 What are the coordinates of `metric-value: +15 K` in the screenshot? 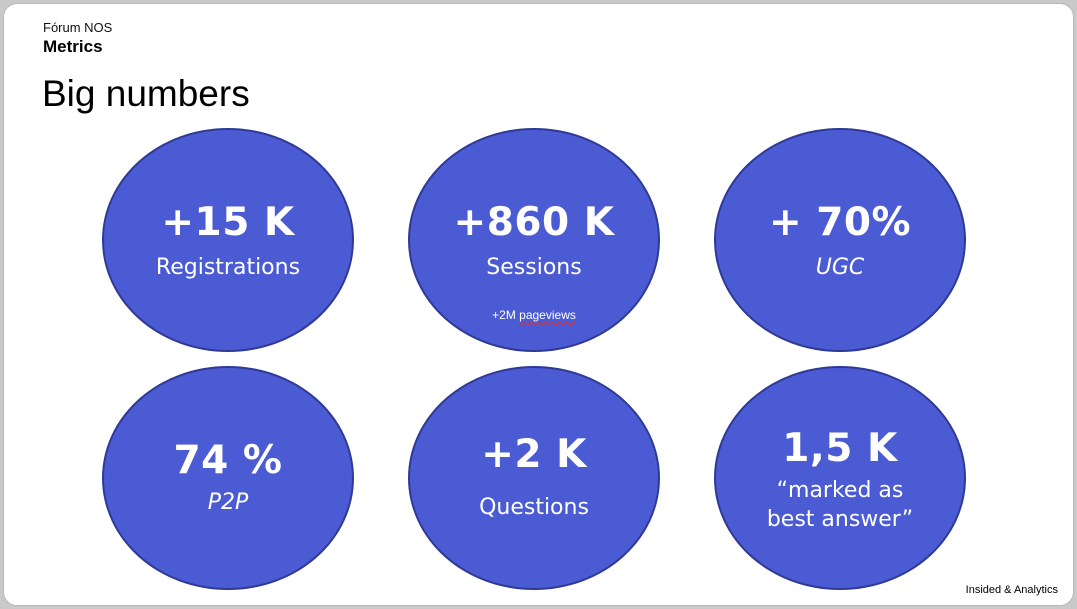 It's located at (228, 222).